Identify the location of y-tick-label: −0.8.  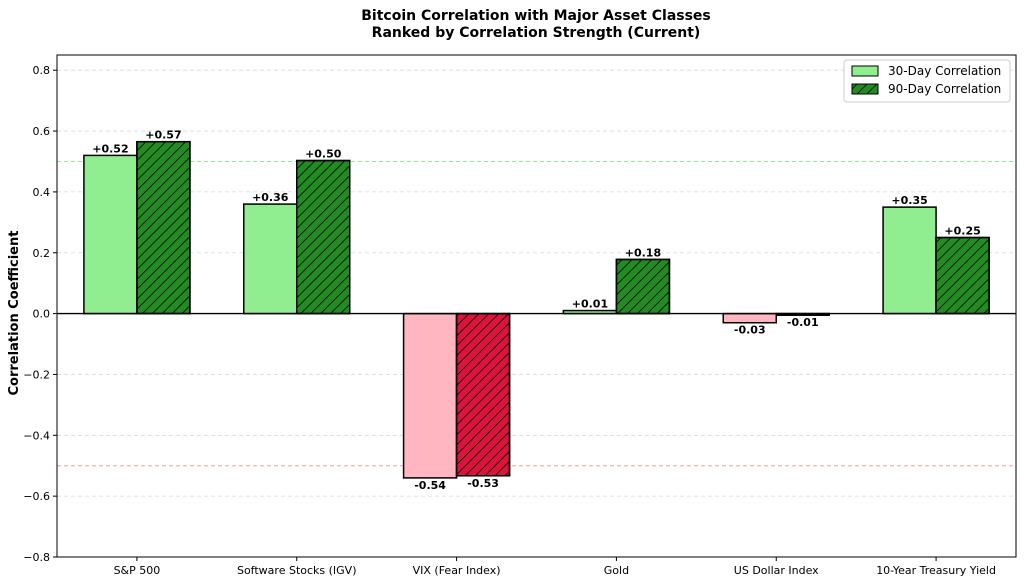
(36, 557).